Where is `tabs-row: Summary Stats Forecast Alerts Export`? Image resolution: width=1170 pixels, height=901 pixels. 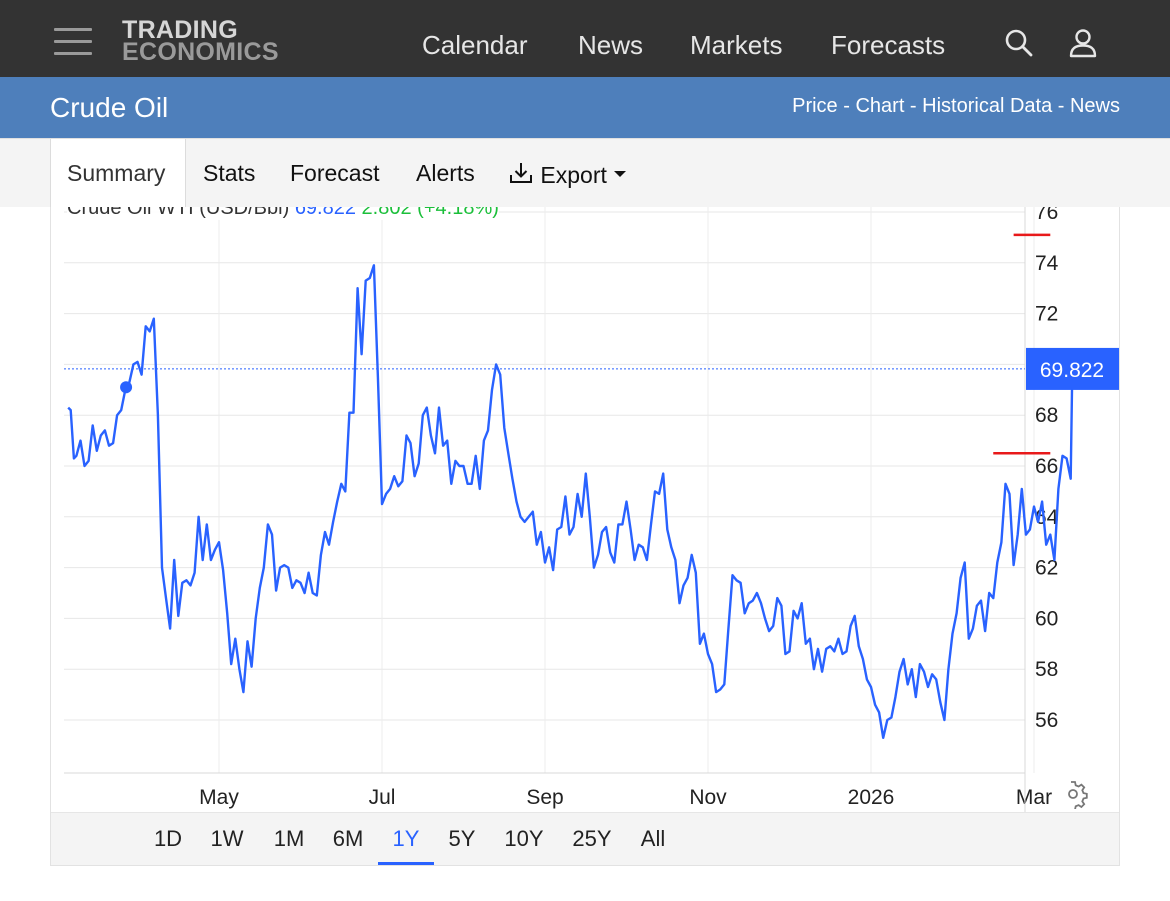 tabs-row: Summary Stats Forecast Alerts Export is located at coordinates (585, 173).